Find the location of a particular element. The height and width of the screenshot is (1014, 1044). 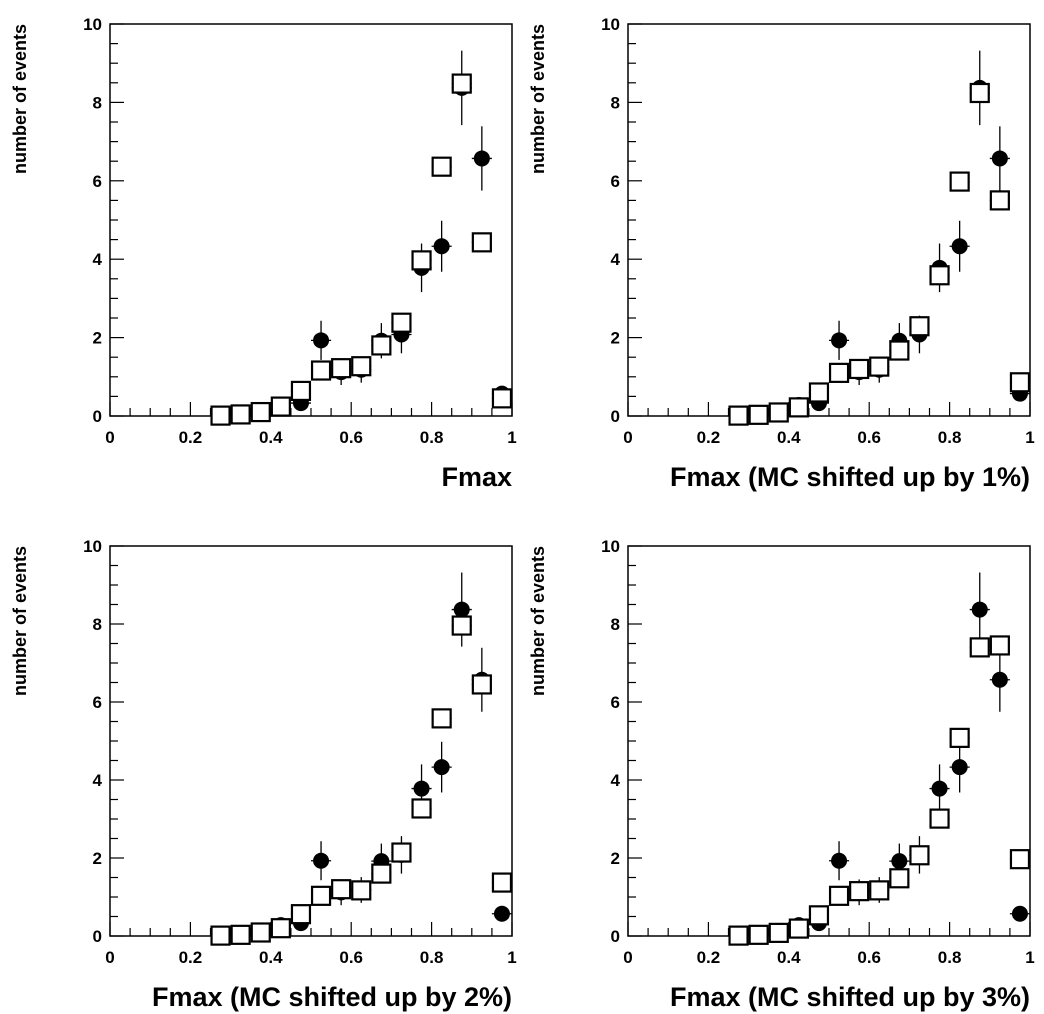

x-axis-label: Fmax (MC shifted up by 1%) is located at coordinates (850, 477).